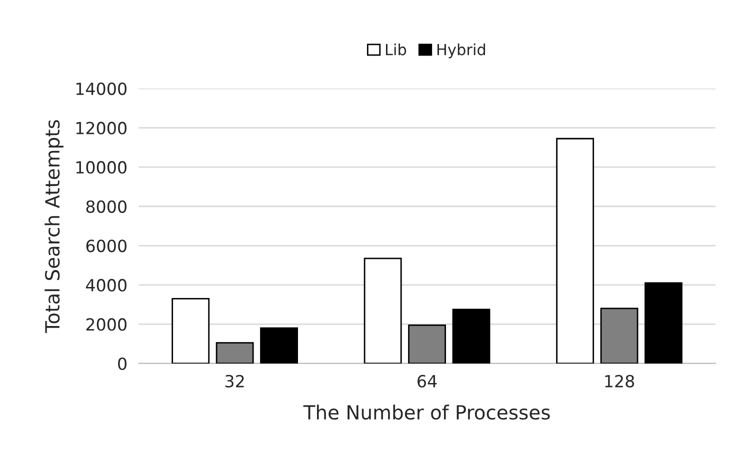  What do you see at coordinates (461, 51) in the screenshot?
I see `legend-label: Hybrid` at bounding box center [461, 51].